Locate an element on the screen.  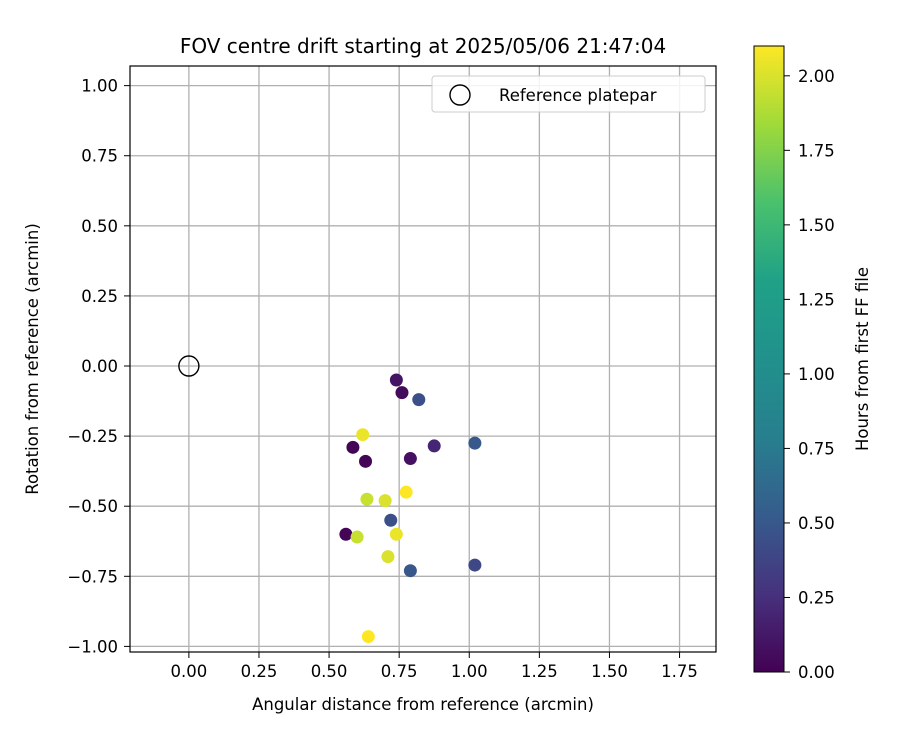
legend-box is located at coordinates (568, 94).